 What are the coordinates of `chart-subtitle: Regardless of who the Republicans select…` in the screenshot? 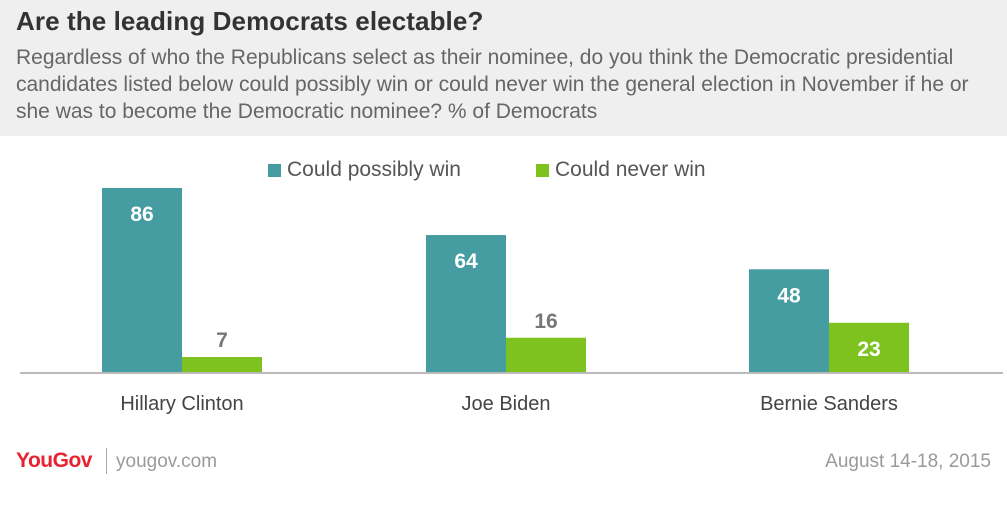 It's located at (492, 84).